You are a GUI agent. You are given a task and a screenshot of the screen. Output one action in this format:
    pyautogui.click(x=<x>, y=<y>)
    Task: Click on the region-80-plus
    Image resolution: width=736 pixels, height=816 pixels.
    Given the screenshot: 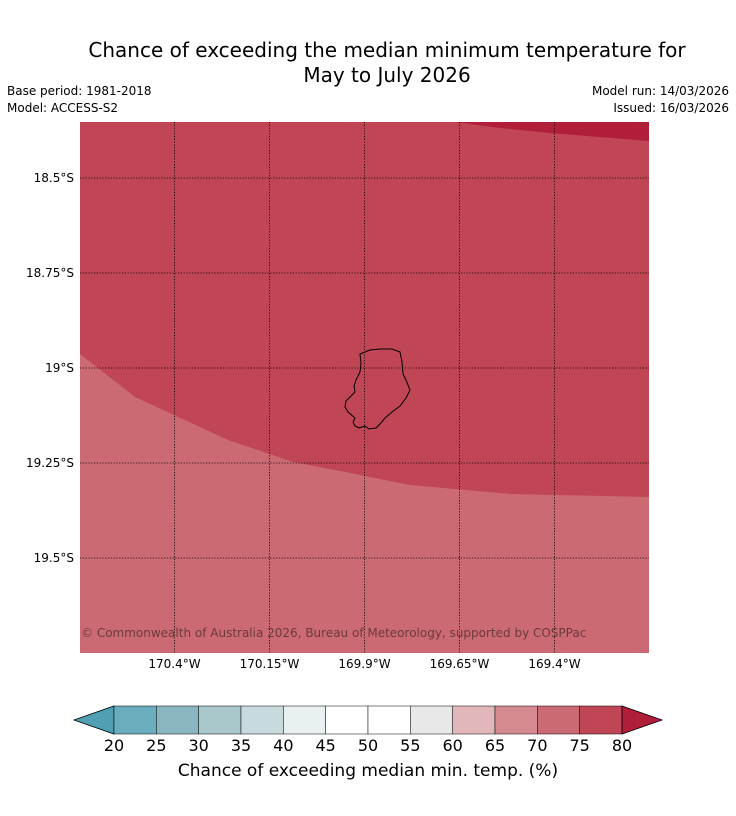 What is the action you would take?
    pyautogui.click(x=552, y=131)
    